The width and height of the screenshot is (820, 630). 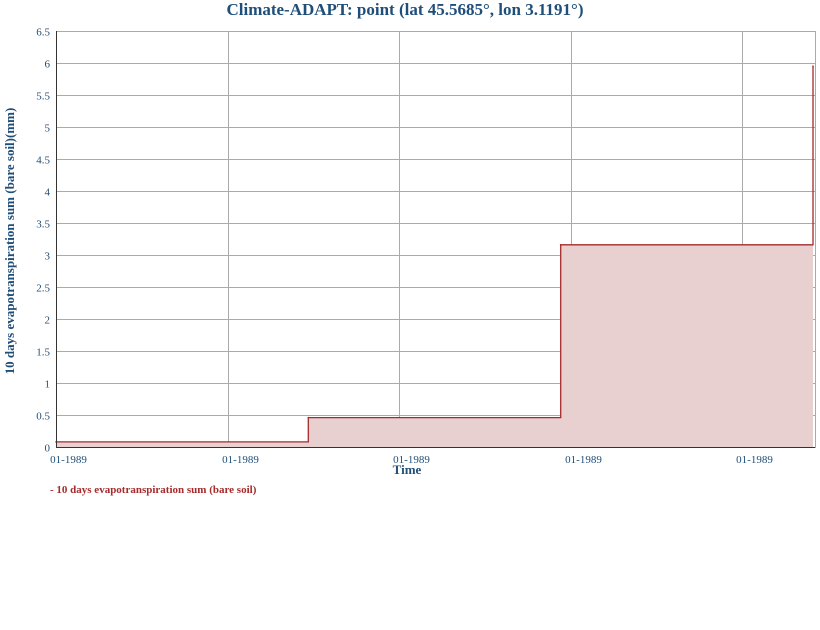 I want to click on y-tick-label: 2.5, so click(x=43, y=289).